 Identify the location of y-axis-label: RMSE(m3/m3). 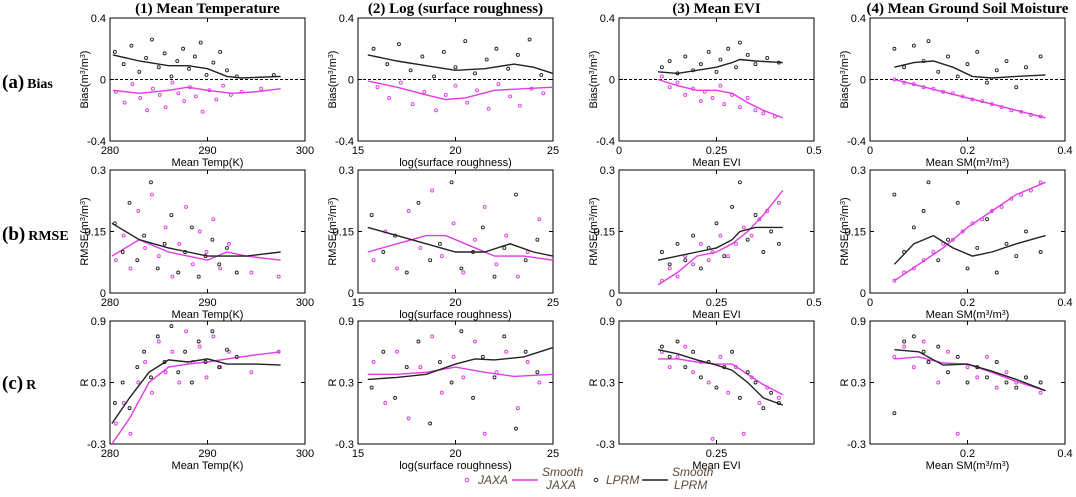
(85, 231).